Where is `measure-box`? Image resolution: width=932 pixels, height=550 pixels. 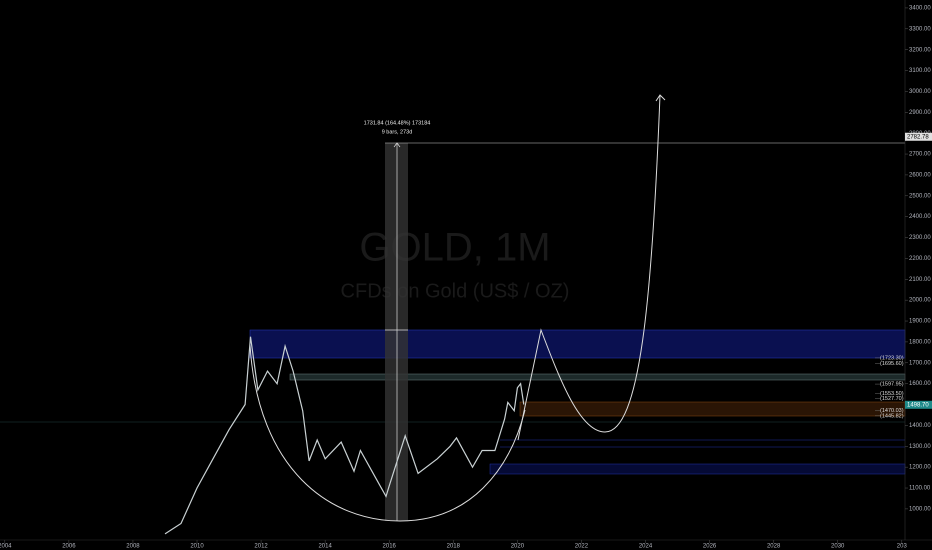
measure-box is located at coordinates (396, 332).